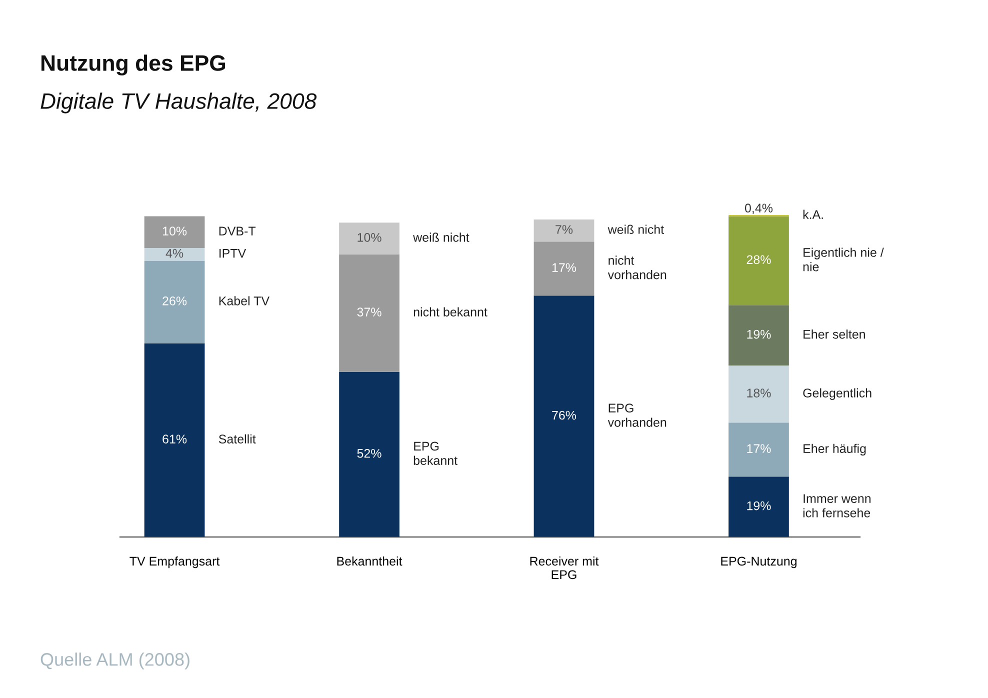 Image resolution: width=988 pixels, height=698 pixels. What do you see at coordinates (232, 253) in the screenshot?
I see `series-label: IPTV` at bounding box center [232, 253].